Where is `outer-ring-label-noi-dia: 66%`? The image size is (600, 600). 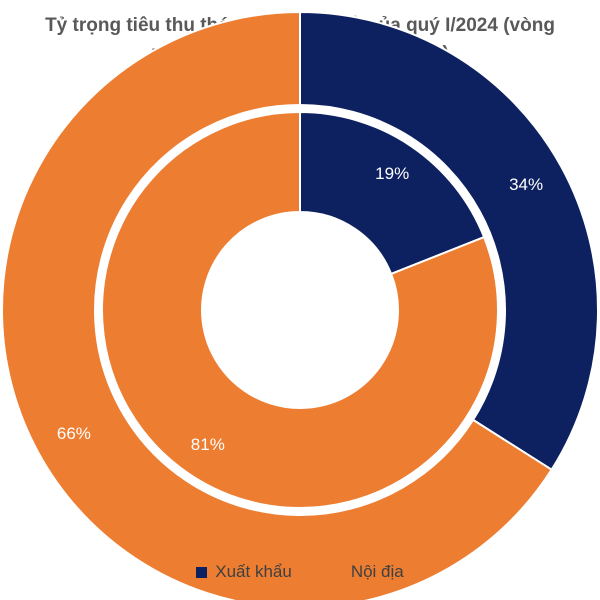 outer-ring-label-noi-dia: 66% is located at coordinates (74, 433).